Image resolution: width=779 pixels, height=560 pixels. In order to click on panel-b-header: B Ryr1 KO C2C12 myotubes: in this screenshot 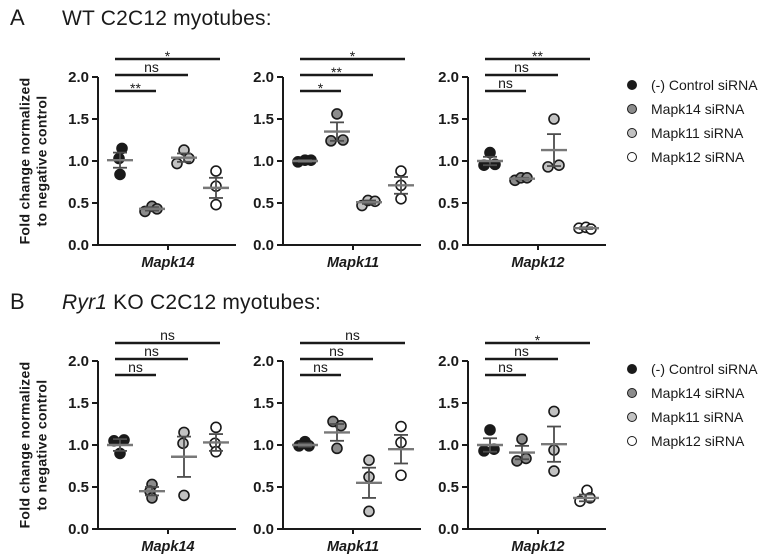, I will do `click(394, 303)`.